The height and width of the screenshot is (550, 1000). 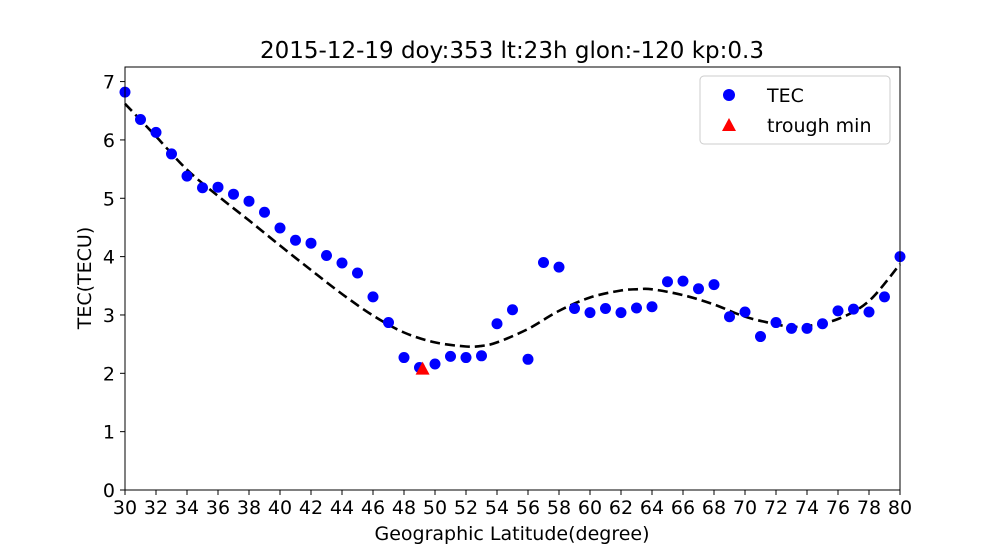 I want to click on x-tick-label: 54, so click(x=497, y=508).